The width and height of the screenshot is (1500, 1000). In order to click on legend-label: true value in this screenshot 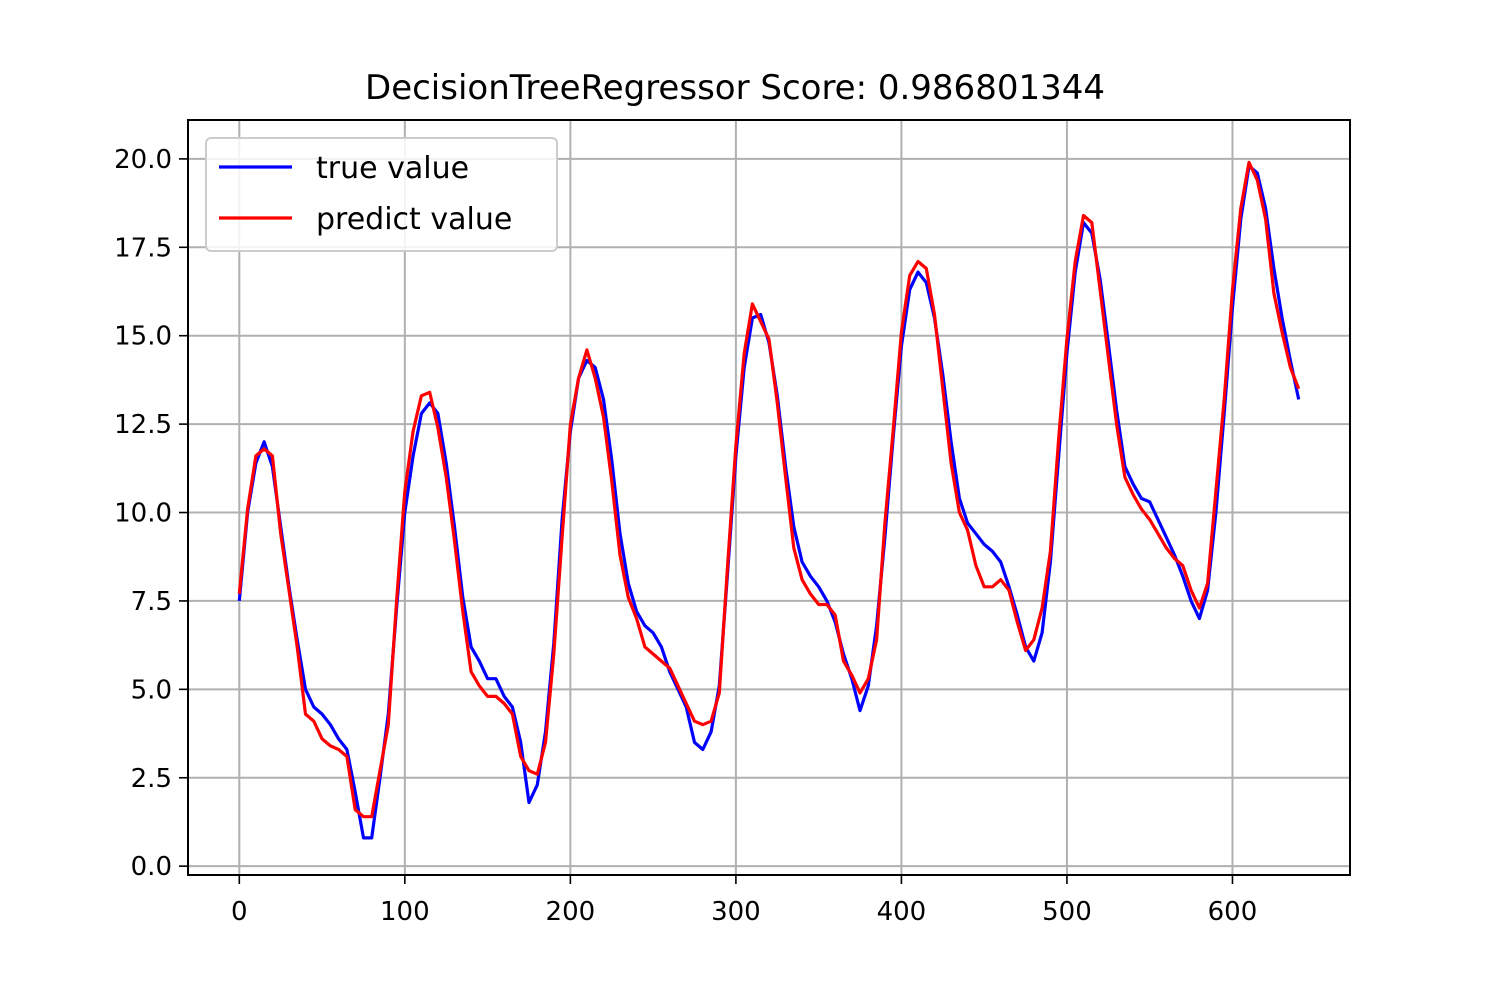, I will do `click(392, 168)`.